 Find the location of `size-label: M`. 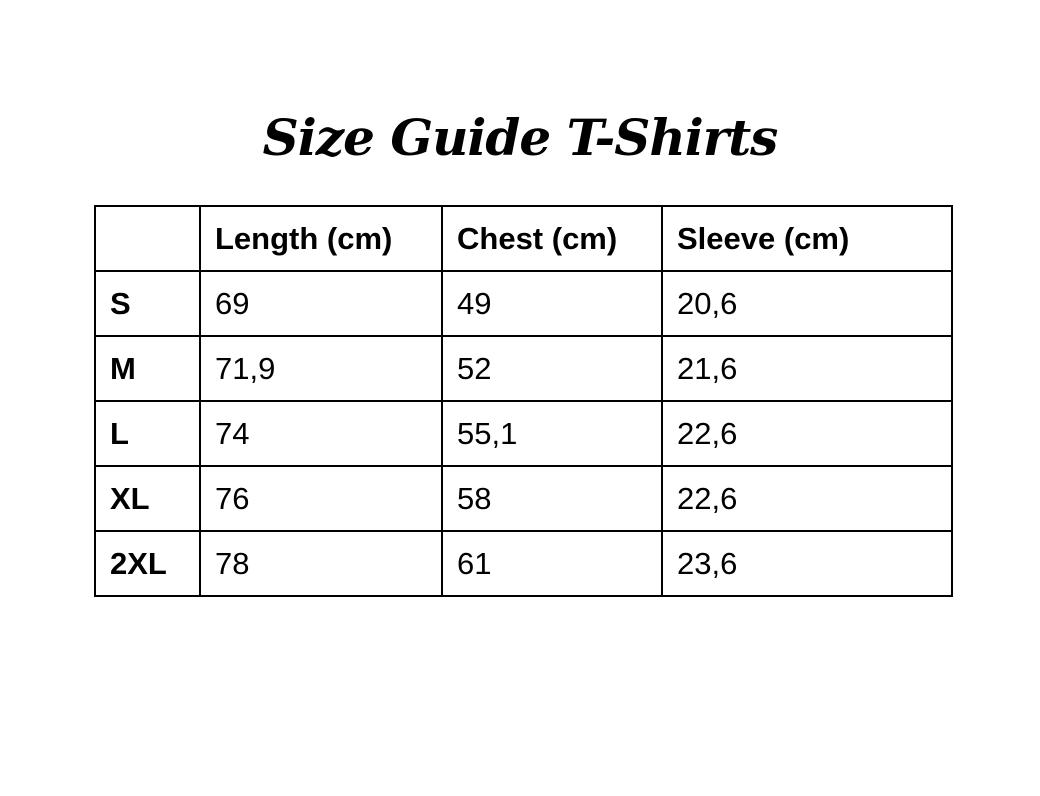

size-label: M is located at coordinates (147, 368).